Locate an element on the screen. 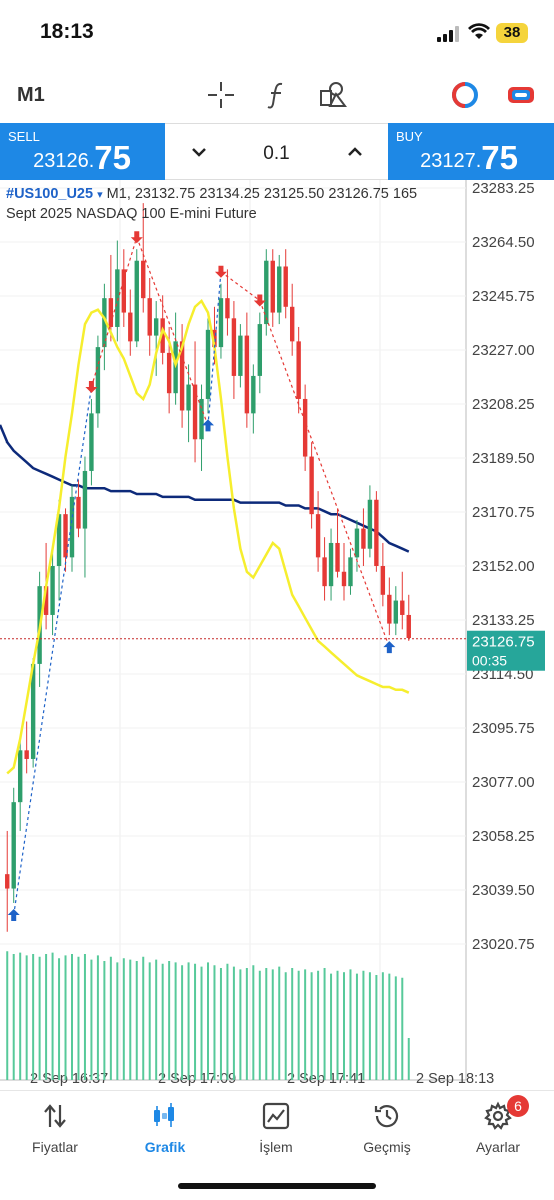 This screenshot has width=554, height=1200. trade-icon is located at coordinates (276, 1116).